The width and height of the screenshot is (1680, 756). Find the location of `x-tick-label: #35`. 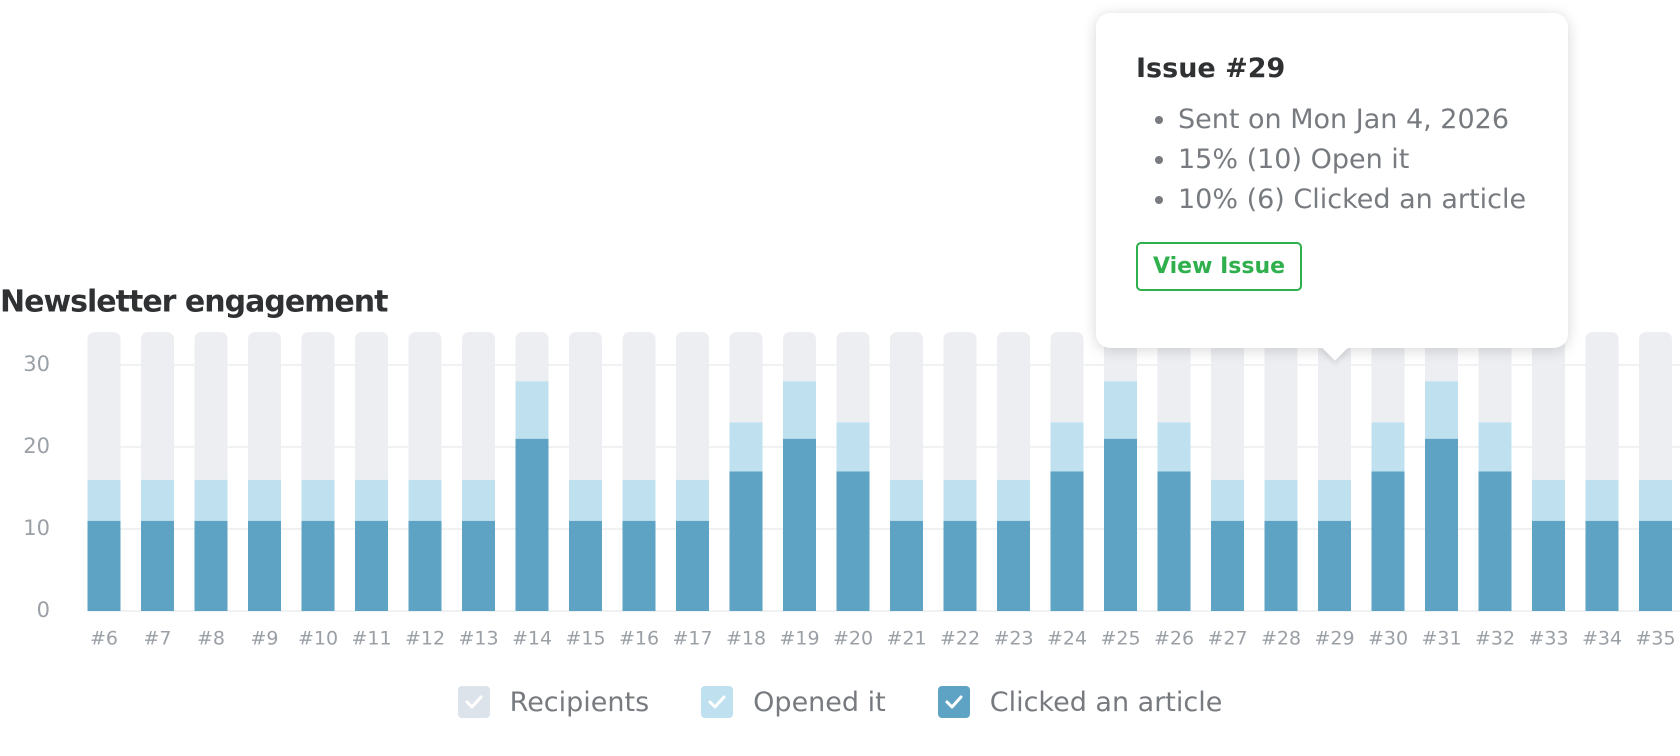

x-tick-label: #35 is located at coordinates (1655, 639).